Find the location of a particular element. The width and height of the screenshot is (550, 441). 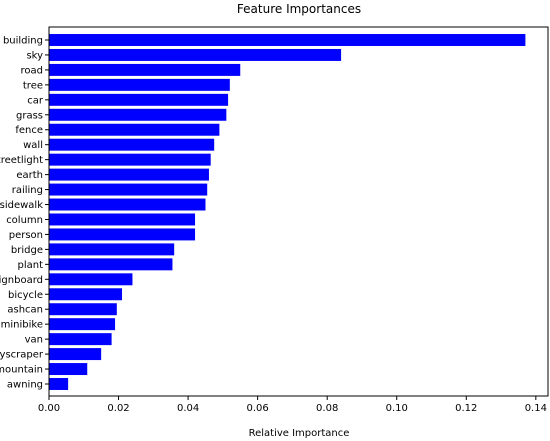

y-tick-label: column is located at coordinates (24, 220).